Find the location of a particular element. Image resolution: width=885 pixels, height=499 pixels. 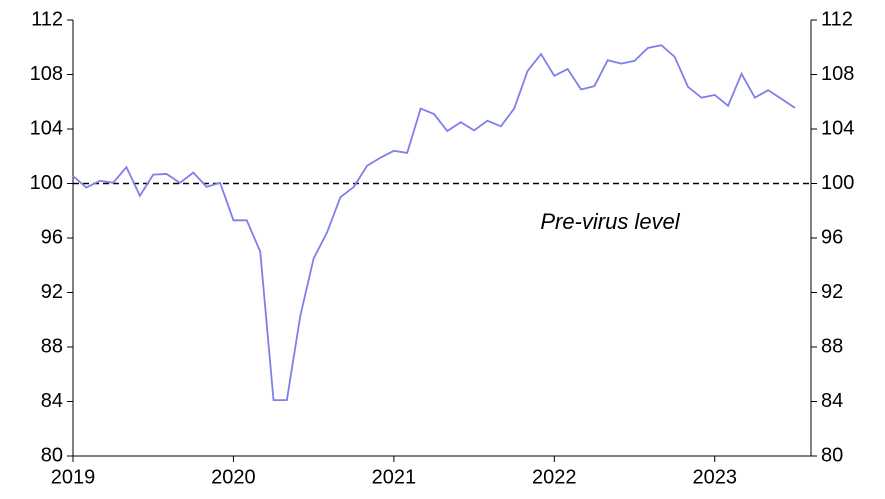

x-tick-label: 2019 is located at coordinates (73, 477).